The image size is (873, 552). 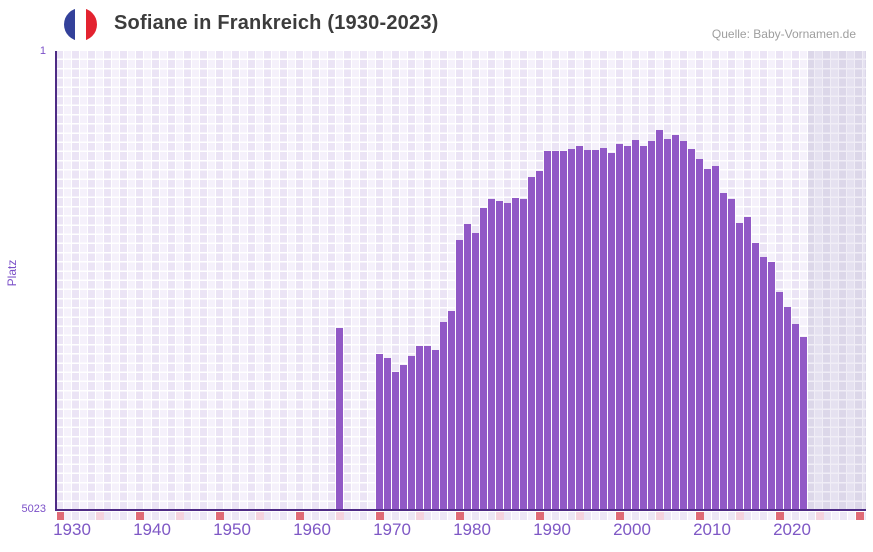 What do you see at coordinates (420, 516) in the screenshot?
I see `half-decade-mark-pink-1973` at bounding box center [420, 516].